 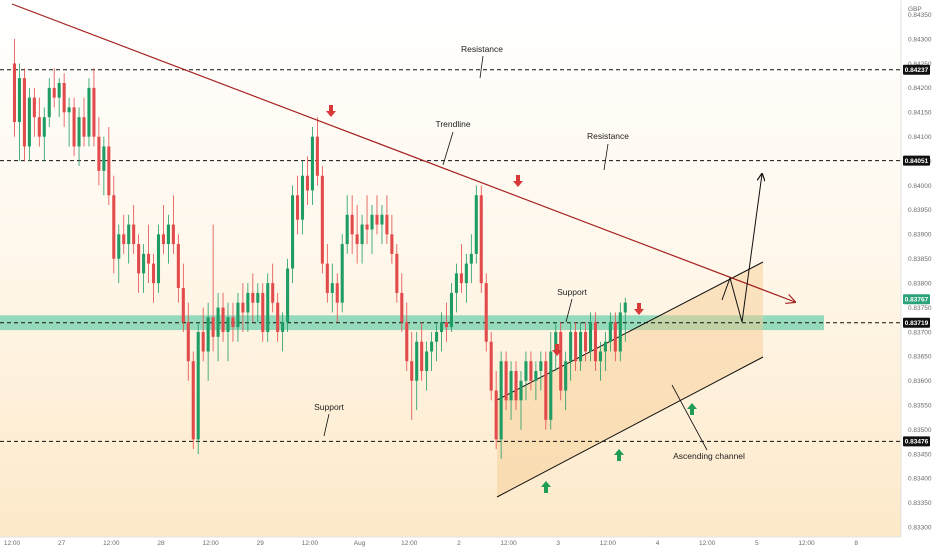 I want to click on price-tick-label: 0.83700, so click(x=920, y=332).